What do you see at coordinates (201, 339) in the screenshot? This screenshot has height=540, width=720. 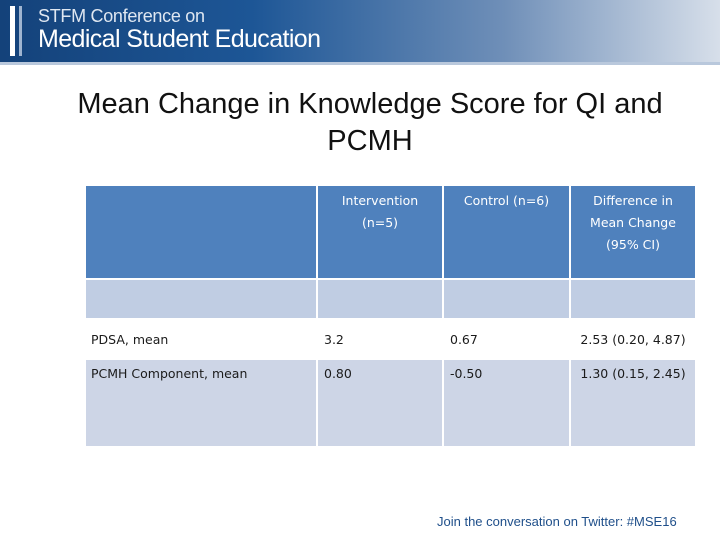 I see `row-label: PDSA, mean` at bounding box center [201, 339].